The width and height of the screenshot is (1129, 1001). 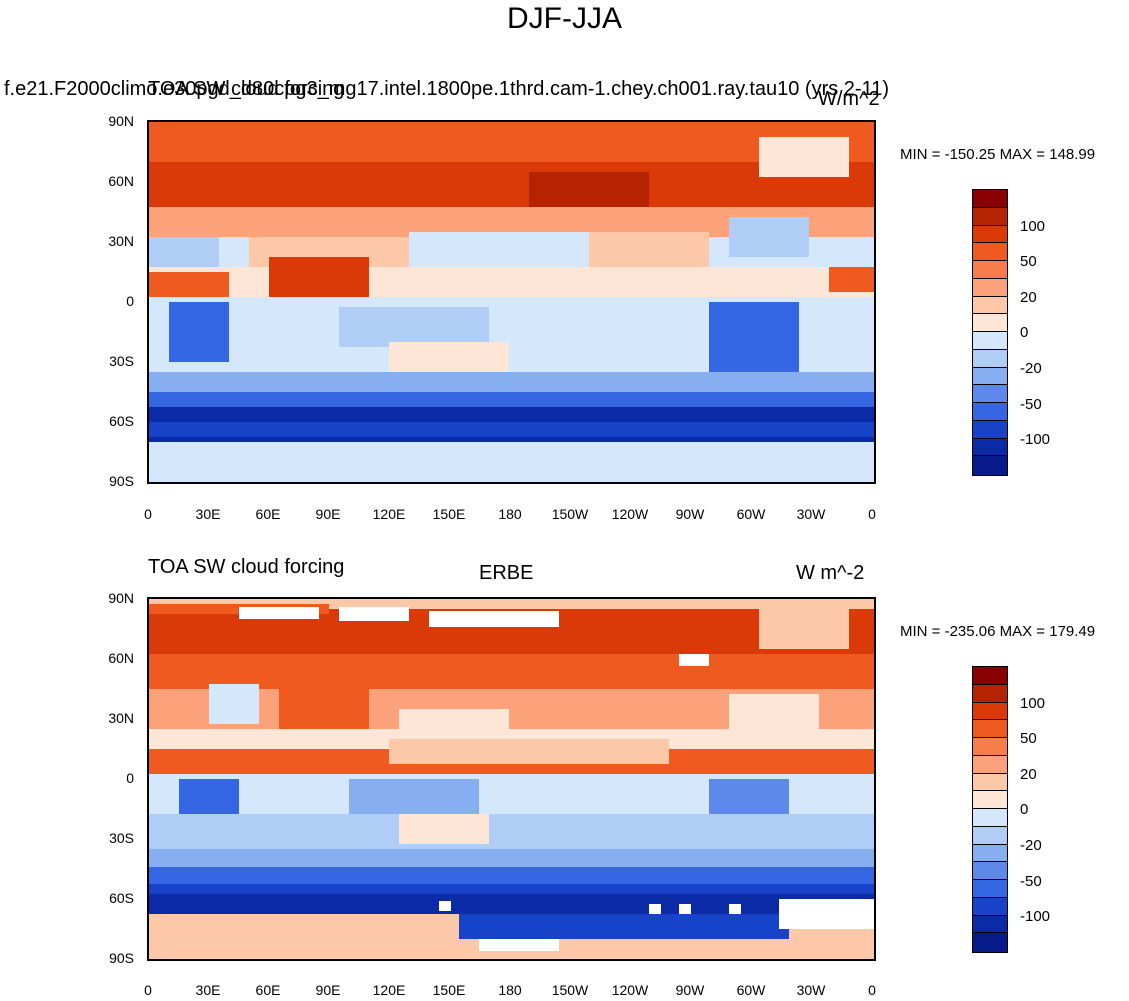 I want to click on panel-2-colorbar-label: 0, so click(x=1024, y=809).